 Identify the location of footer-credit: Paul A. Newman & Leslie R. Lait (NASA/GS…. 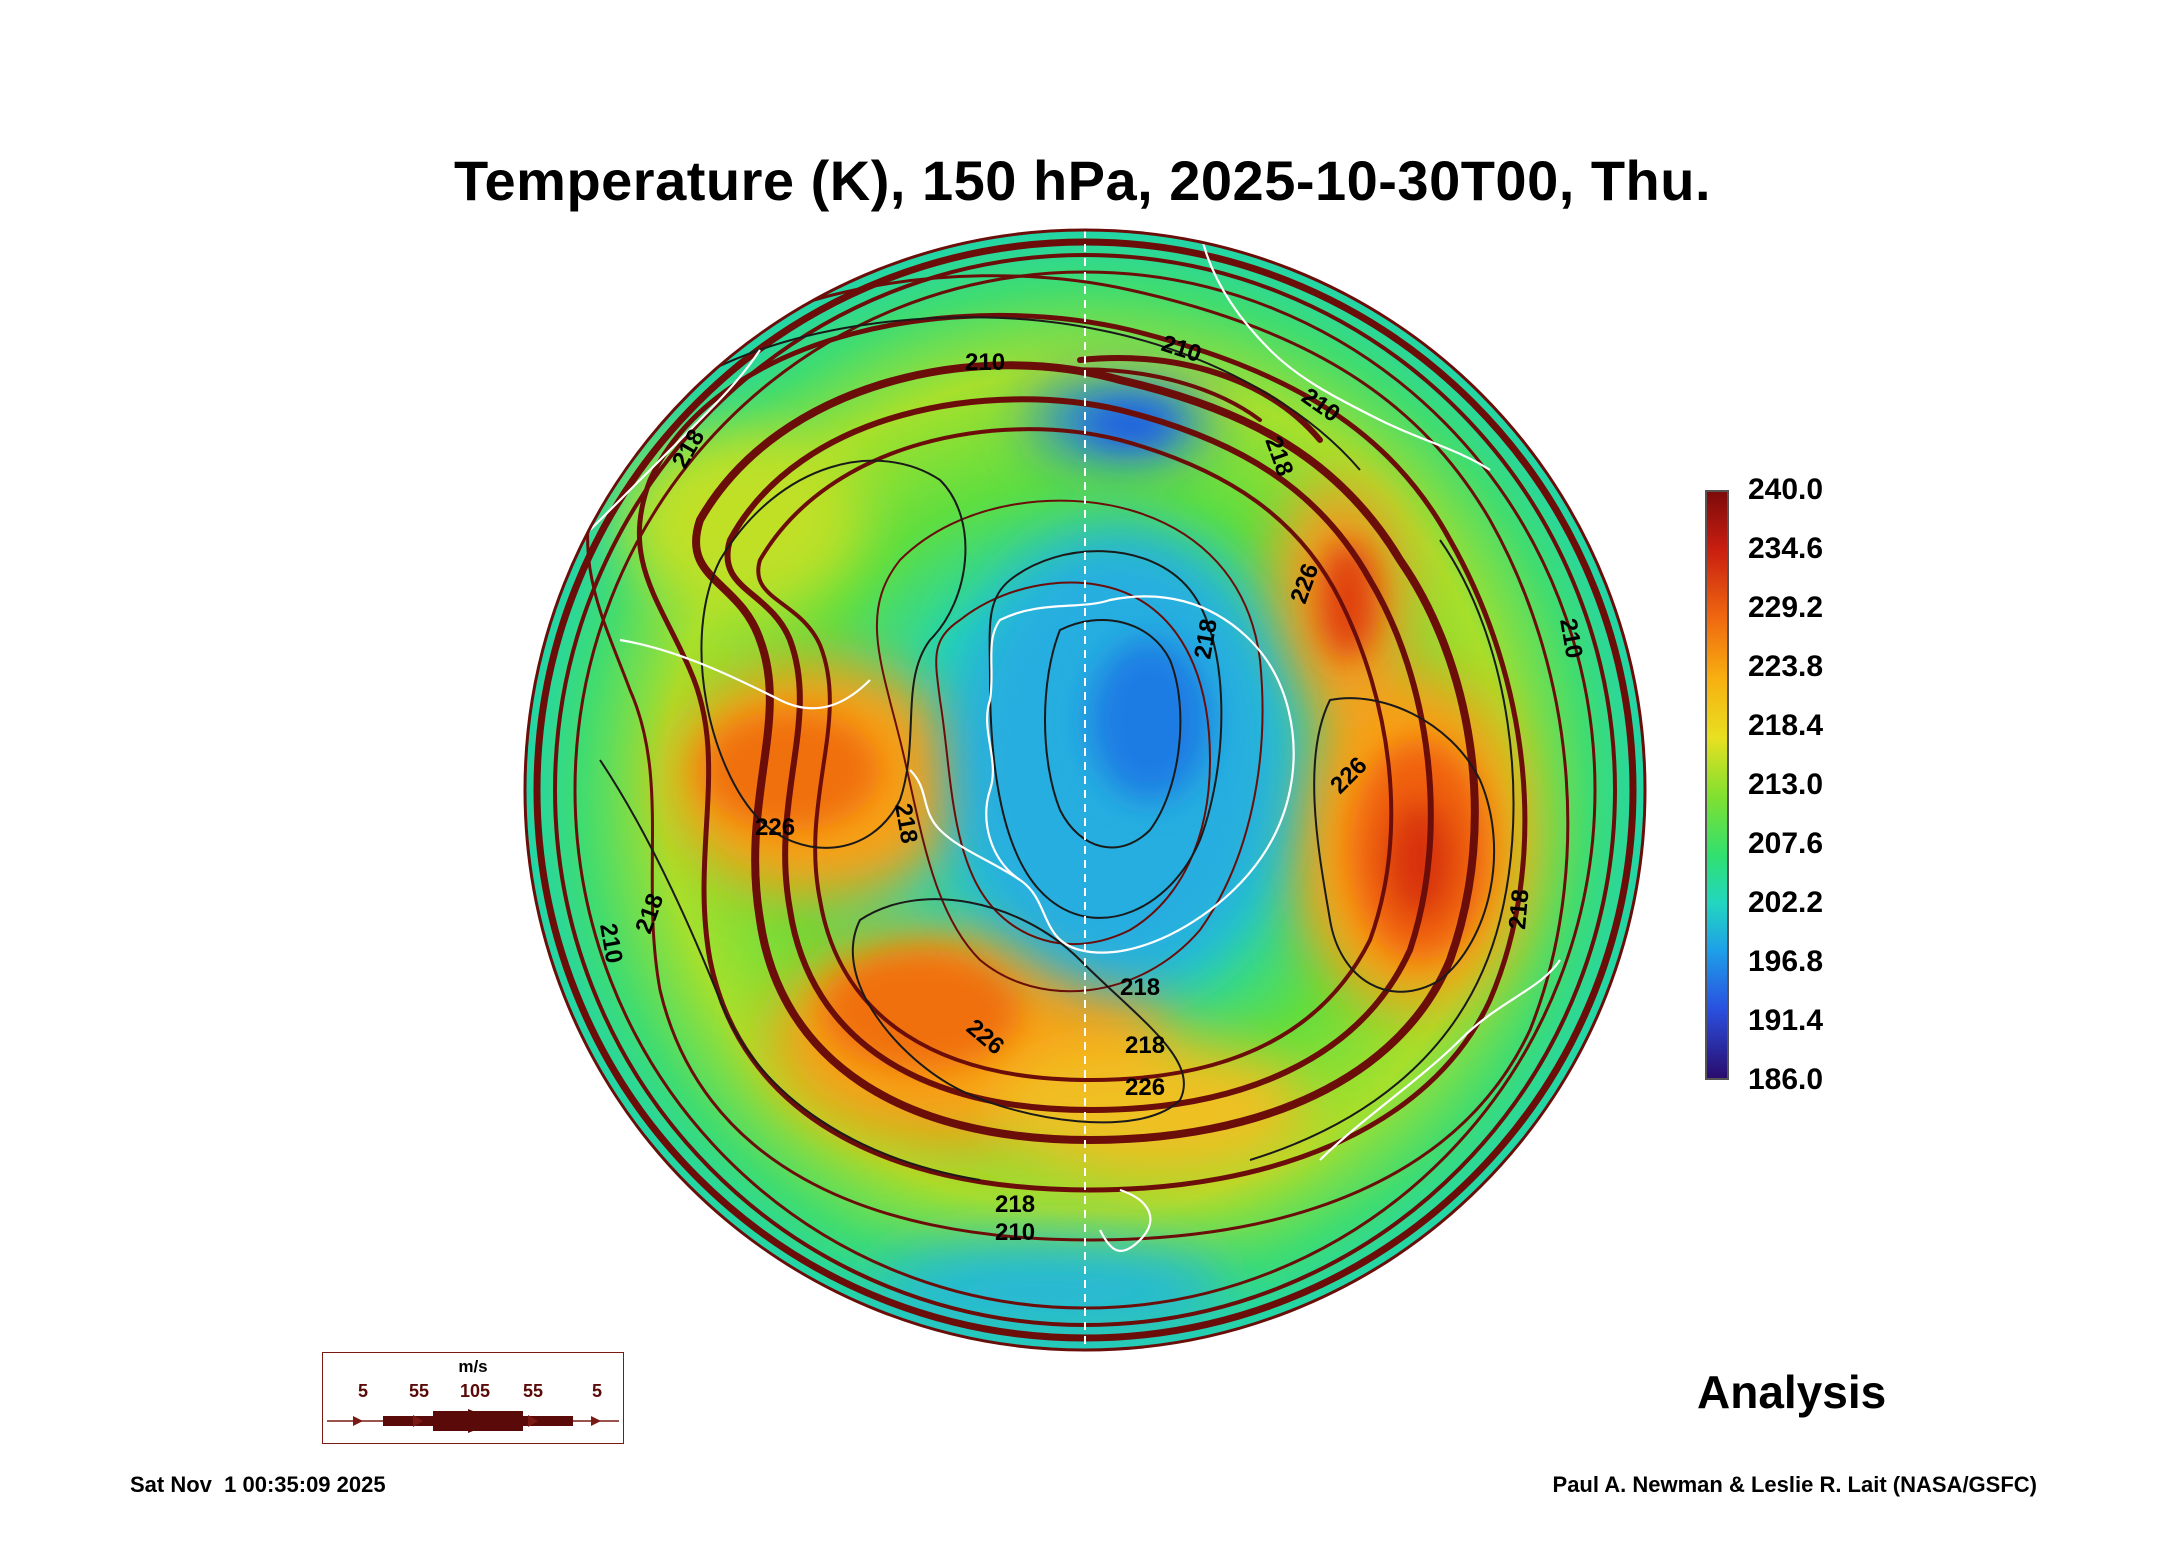
(1794, 1484).